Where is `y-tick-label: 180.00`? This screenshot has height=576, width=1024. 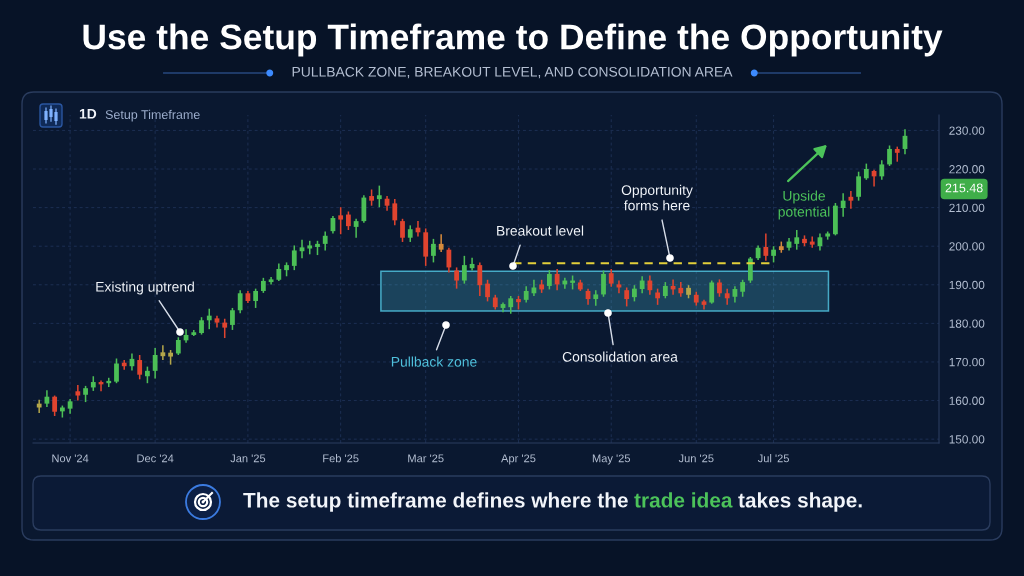
y-tick-label: 180.00 is located at coordinates (967, 323).